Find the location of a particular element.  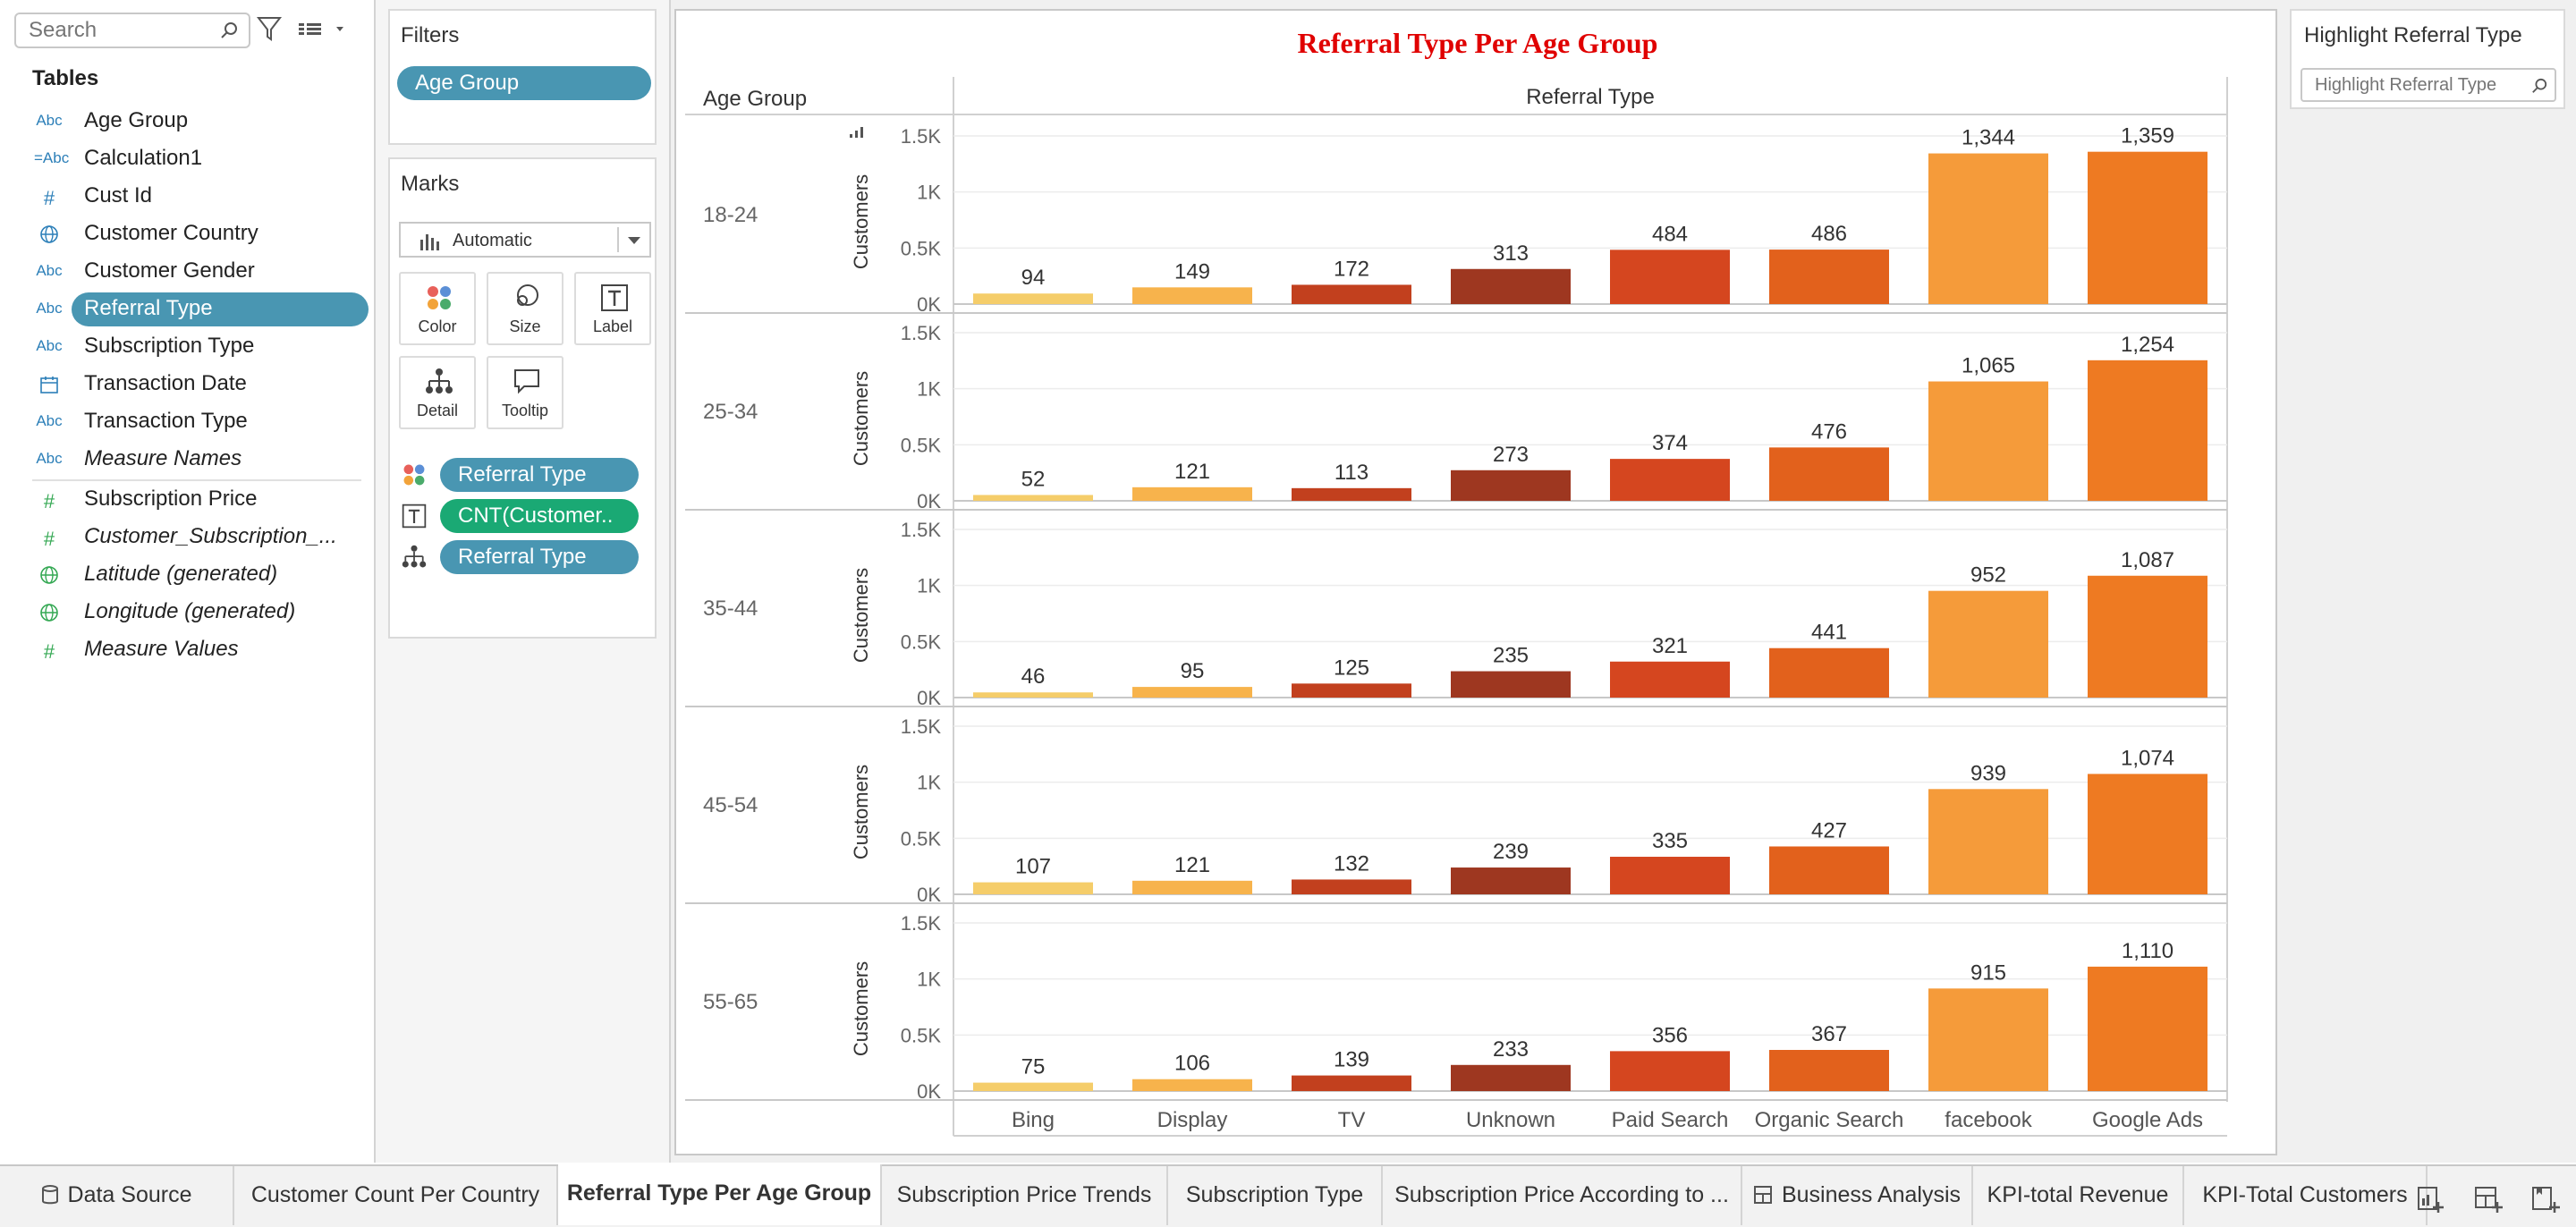

bar-25-34-unknown is located at coordinates (1511, 485).